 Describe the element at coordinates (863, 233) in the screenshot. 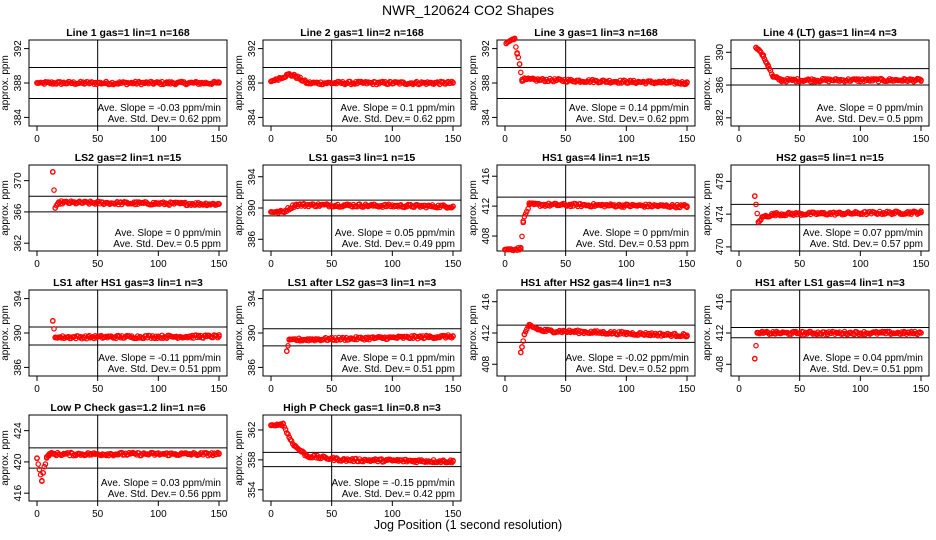

I see `slope-annotation: Ave. Slope = 0.07 ppm/min` at that location.